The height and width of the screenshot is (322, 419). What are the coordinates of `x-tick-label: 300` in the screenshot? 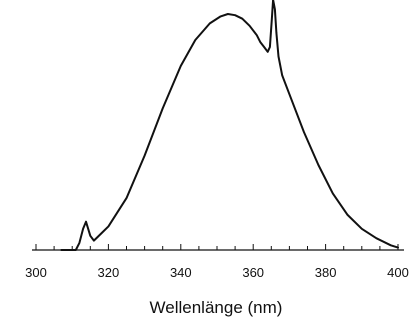 It's located at (36, 272).